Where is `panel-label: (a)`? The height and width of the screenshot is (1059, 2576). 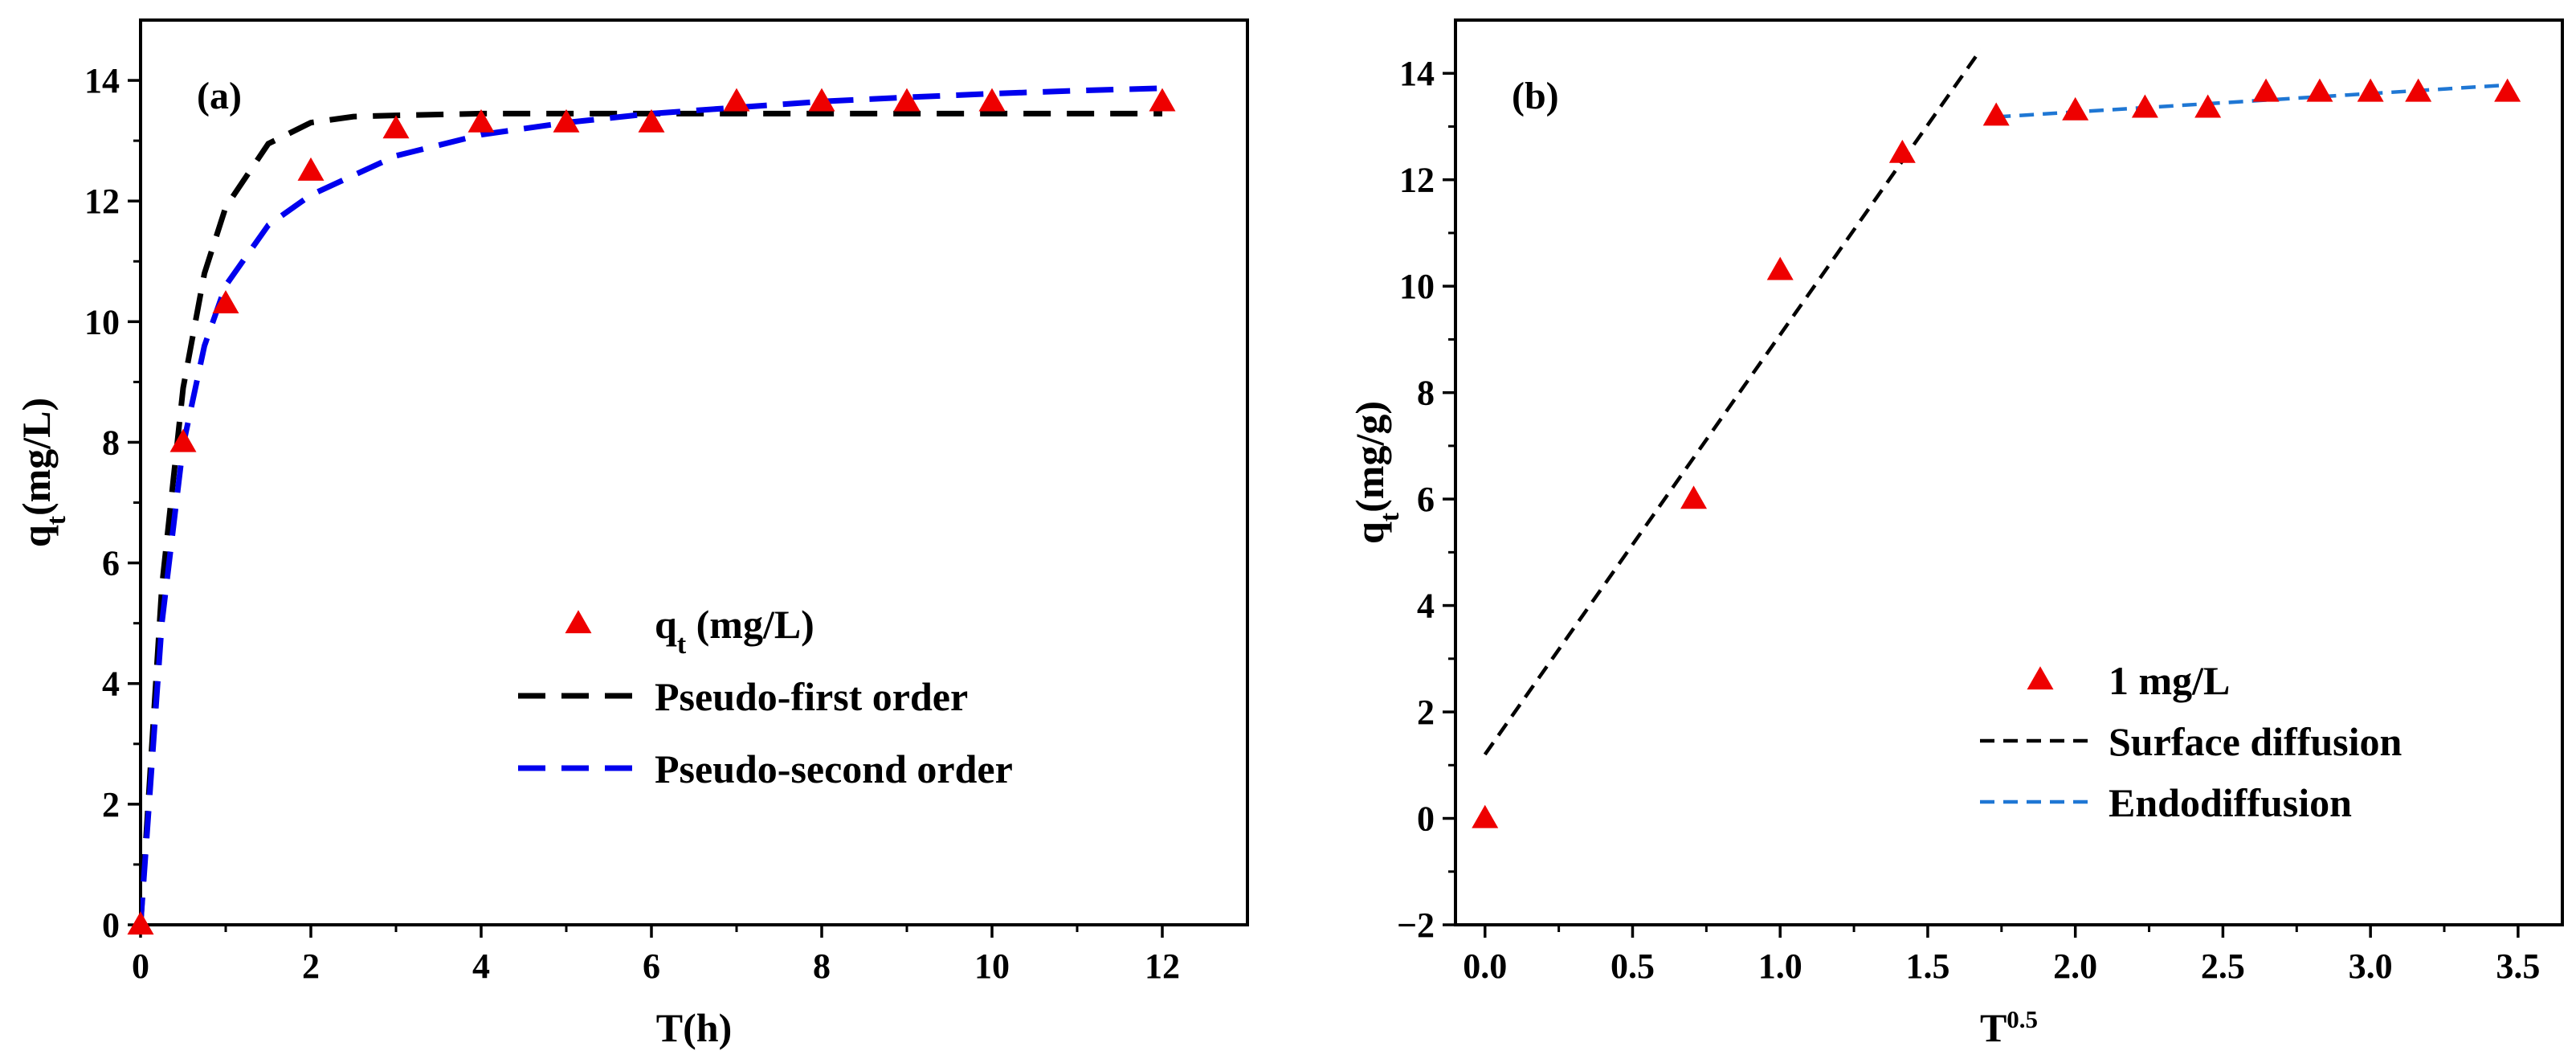
panel-label: (a) is located at coordinates (219, 96).